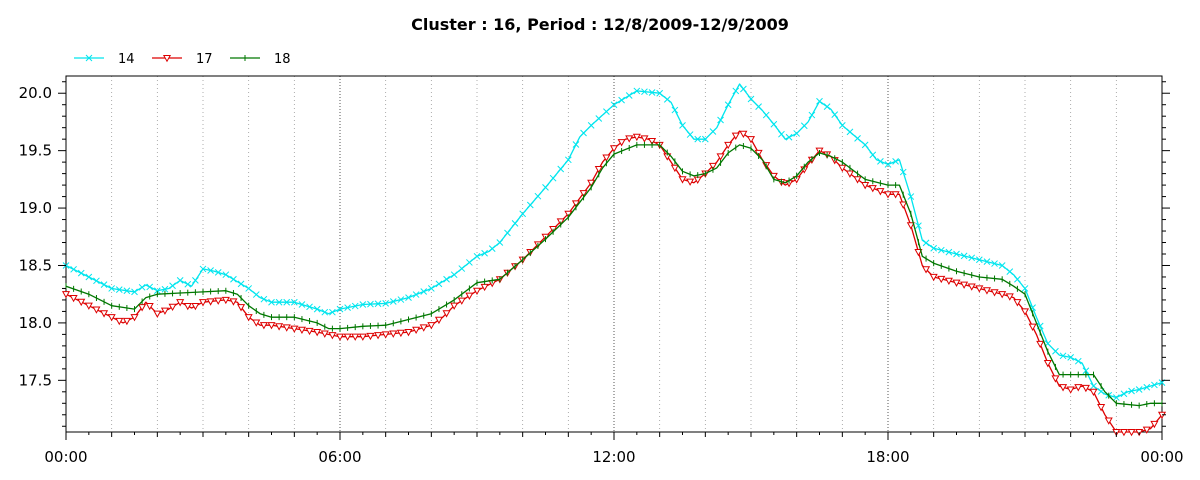  Describe the element at coordinates (35, 265) in the screenshot. I see `y-tick-label: 18.5` at that location.